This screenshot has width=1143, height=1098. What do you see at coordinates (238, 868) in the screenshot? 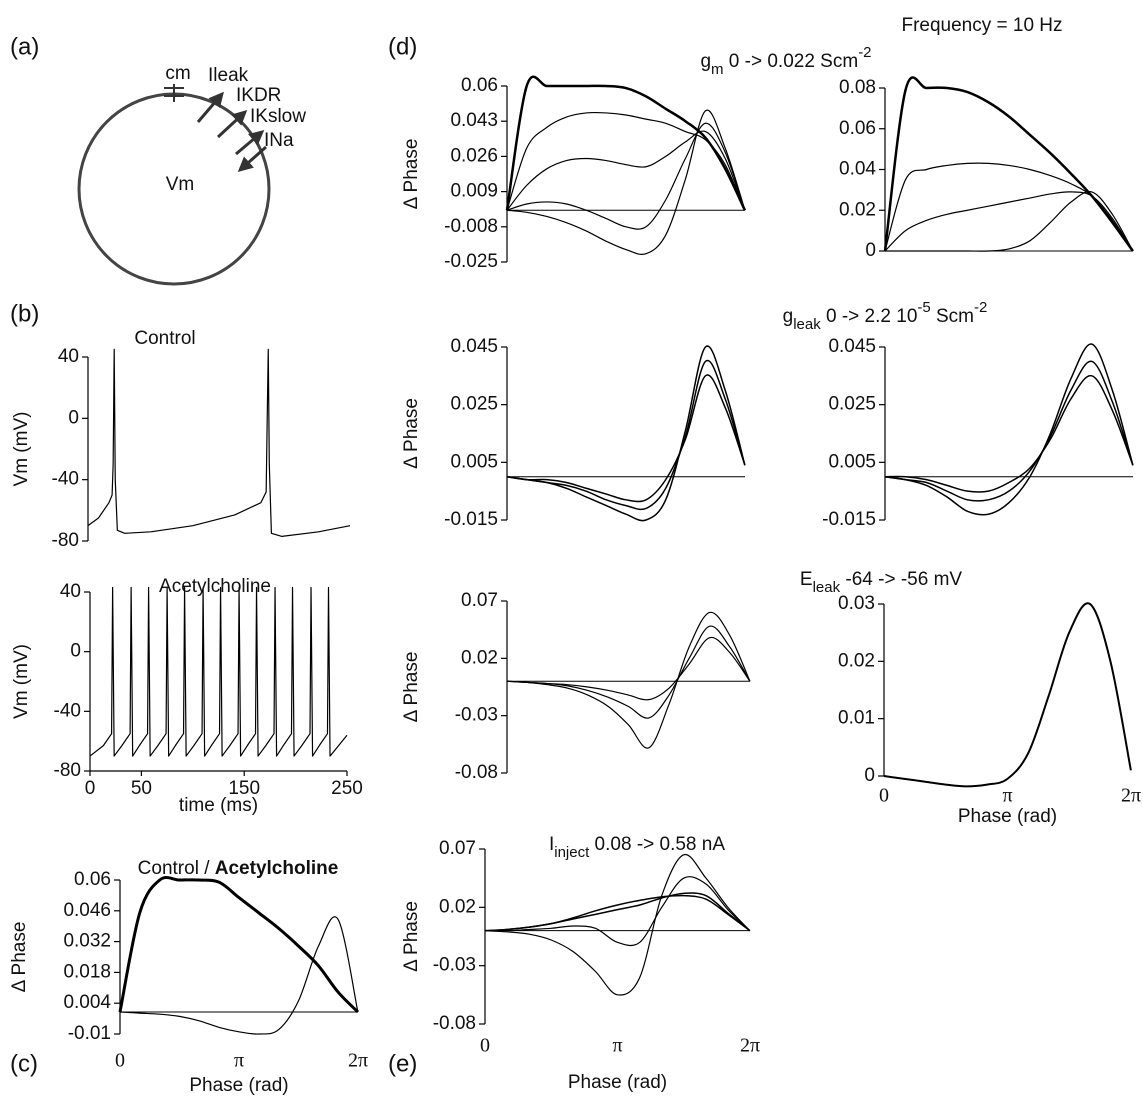
I see `chart-title: Control / Acetylcholine` at bounding box center [238, 868].